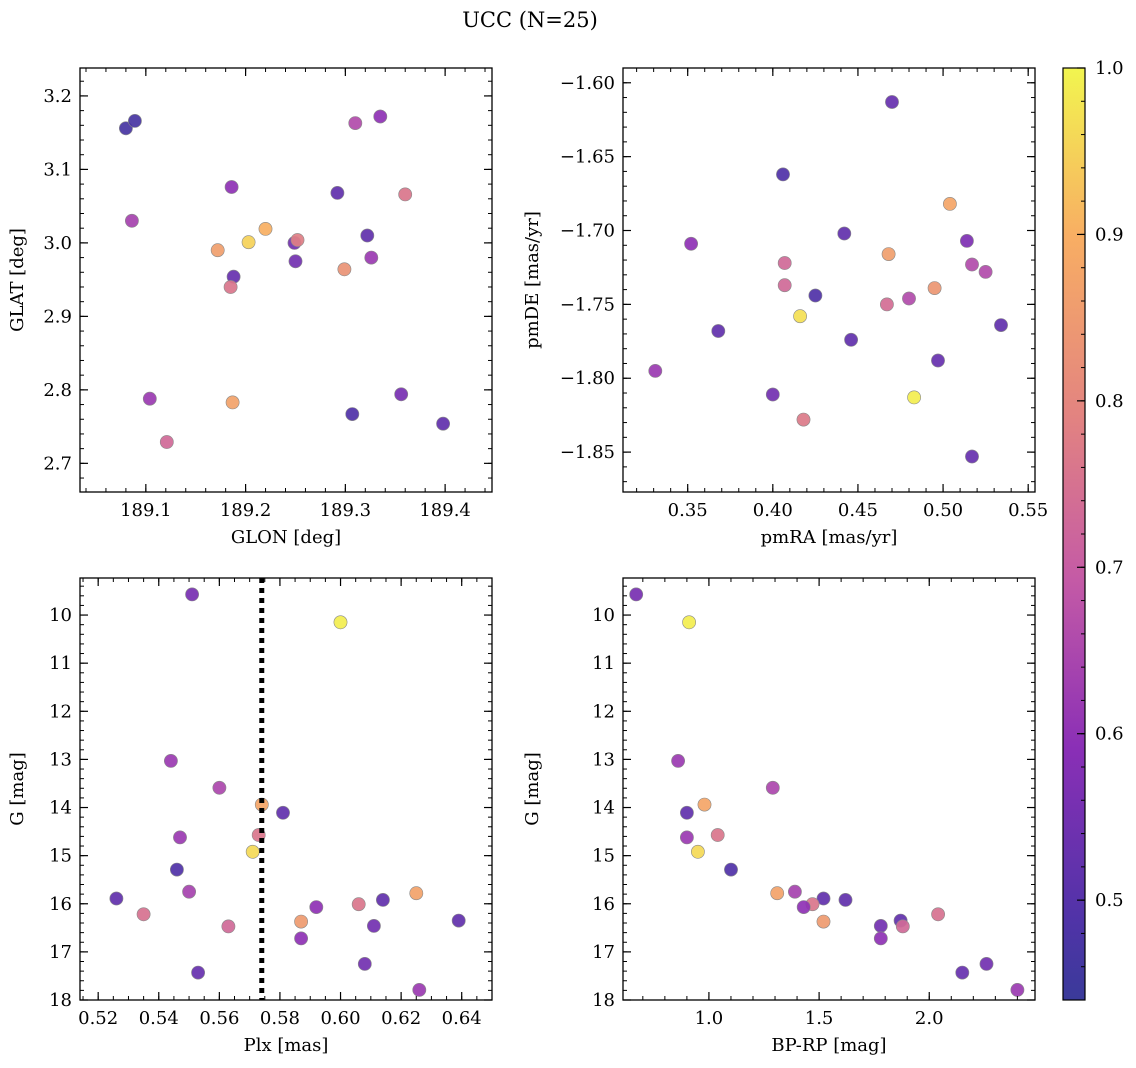  I want to click on y-tick-label: −1.65, so click(587, 157).